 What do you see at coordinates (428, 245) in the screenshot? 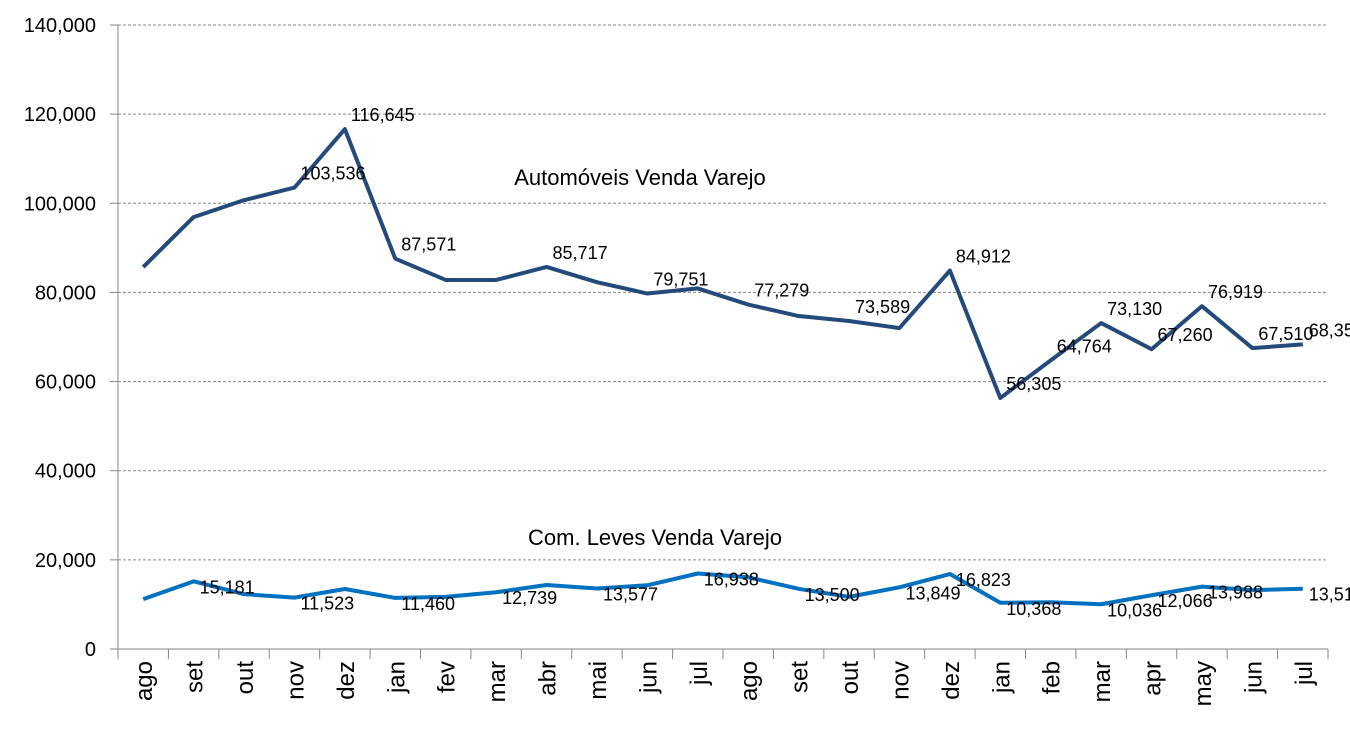
I see `value-label: 87,571` at bounding box center [428, 245].